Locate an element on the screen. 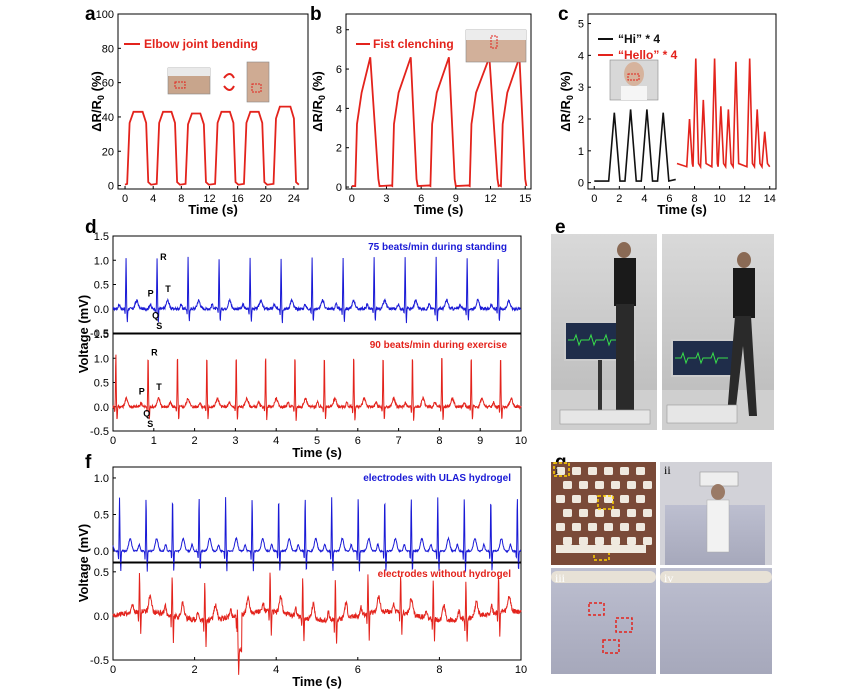 Image resolution: width=865 pixels, height=690 pixels. photo-g-i-electrode-array: i is located at coordinates (603, 513).